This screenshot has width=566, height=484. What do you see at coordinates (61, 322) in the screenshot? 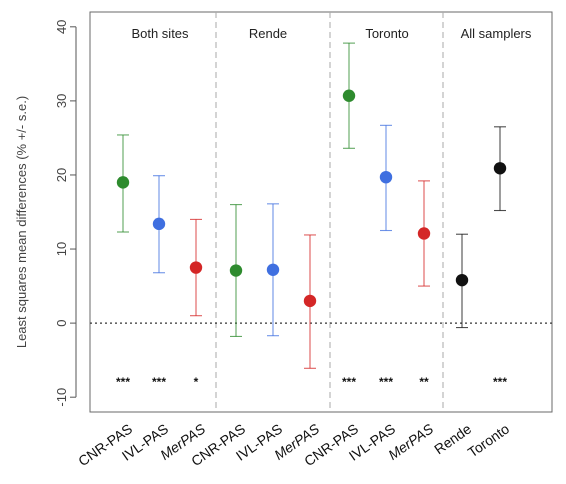
I see `y-tick-label: 0` at bounding box center [61, 322].